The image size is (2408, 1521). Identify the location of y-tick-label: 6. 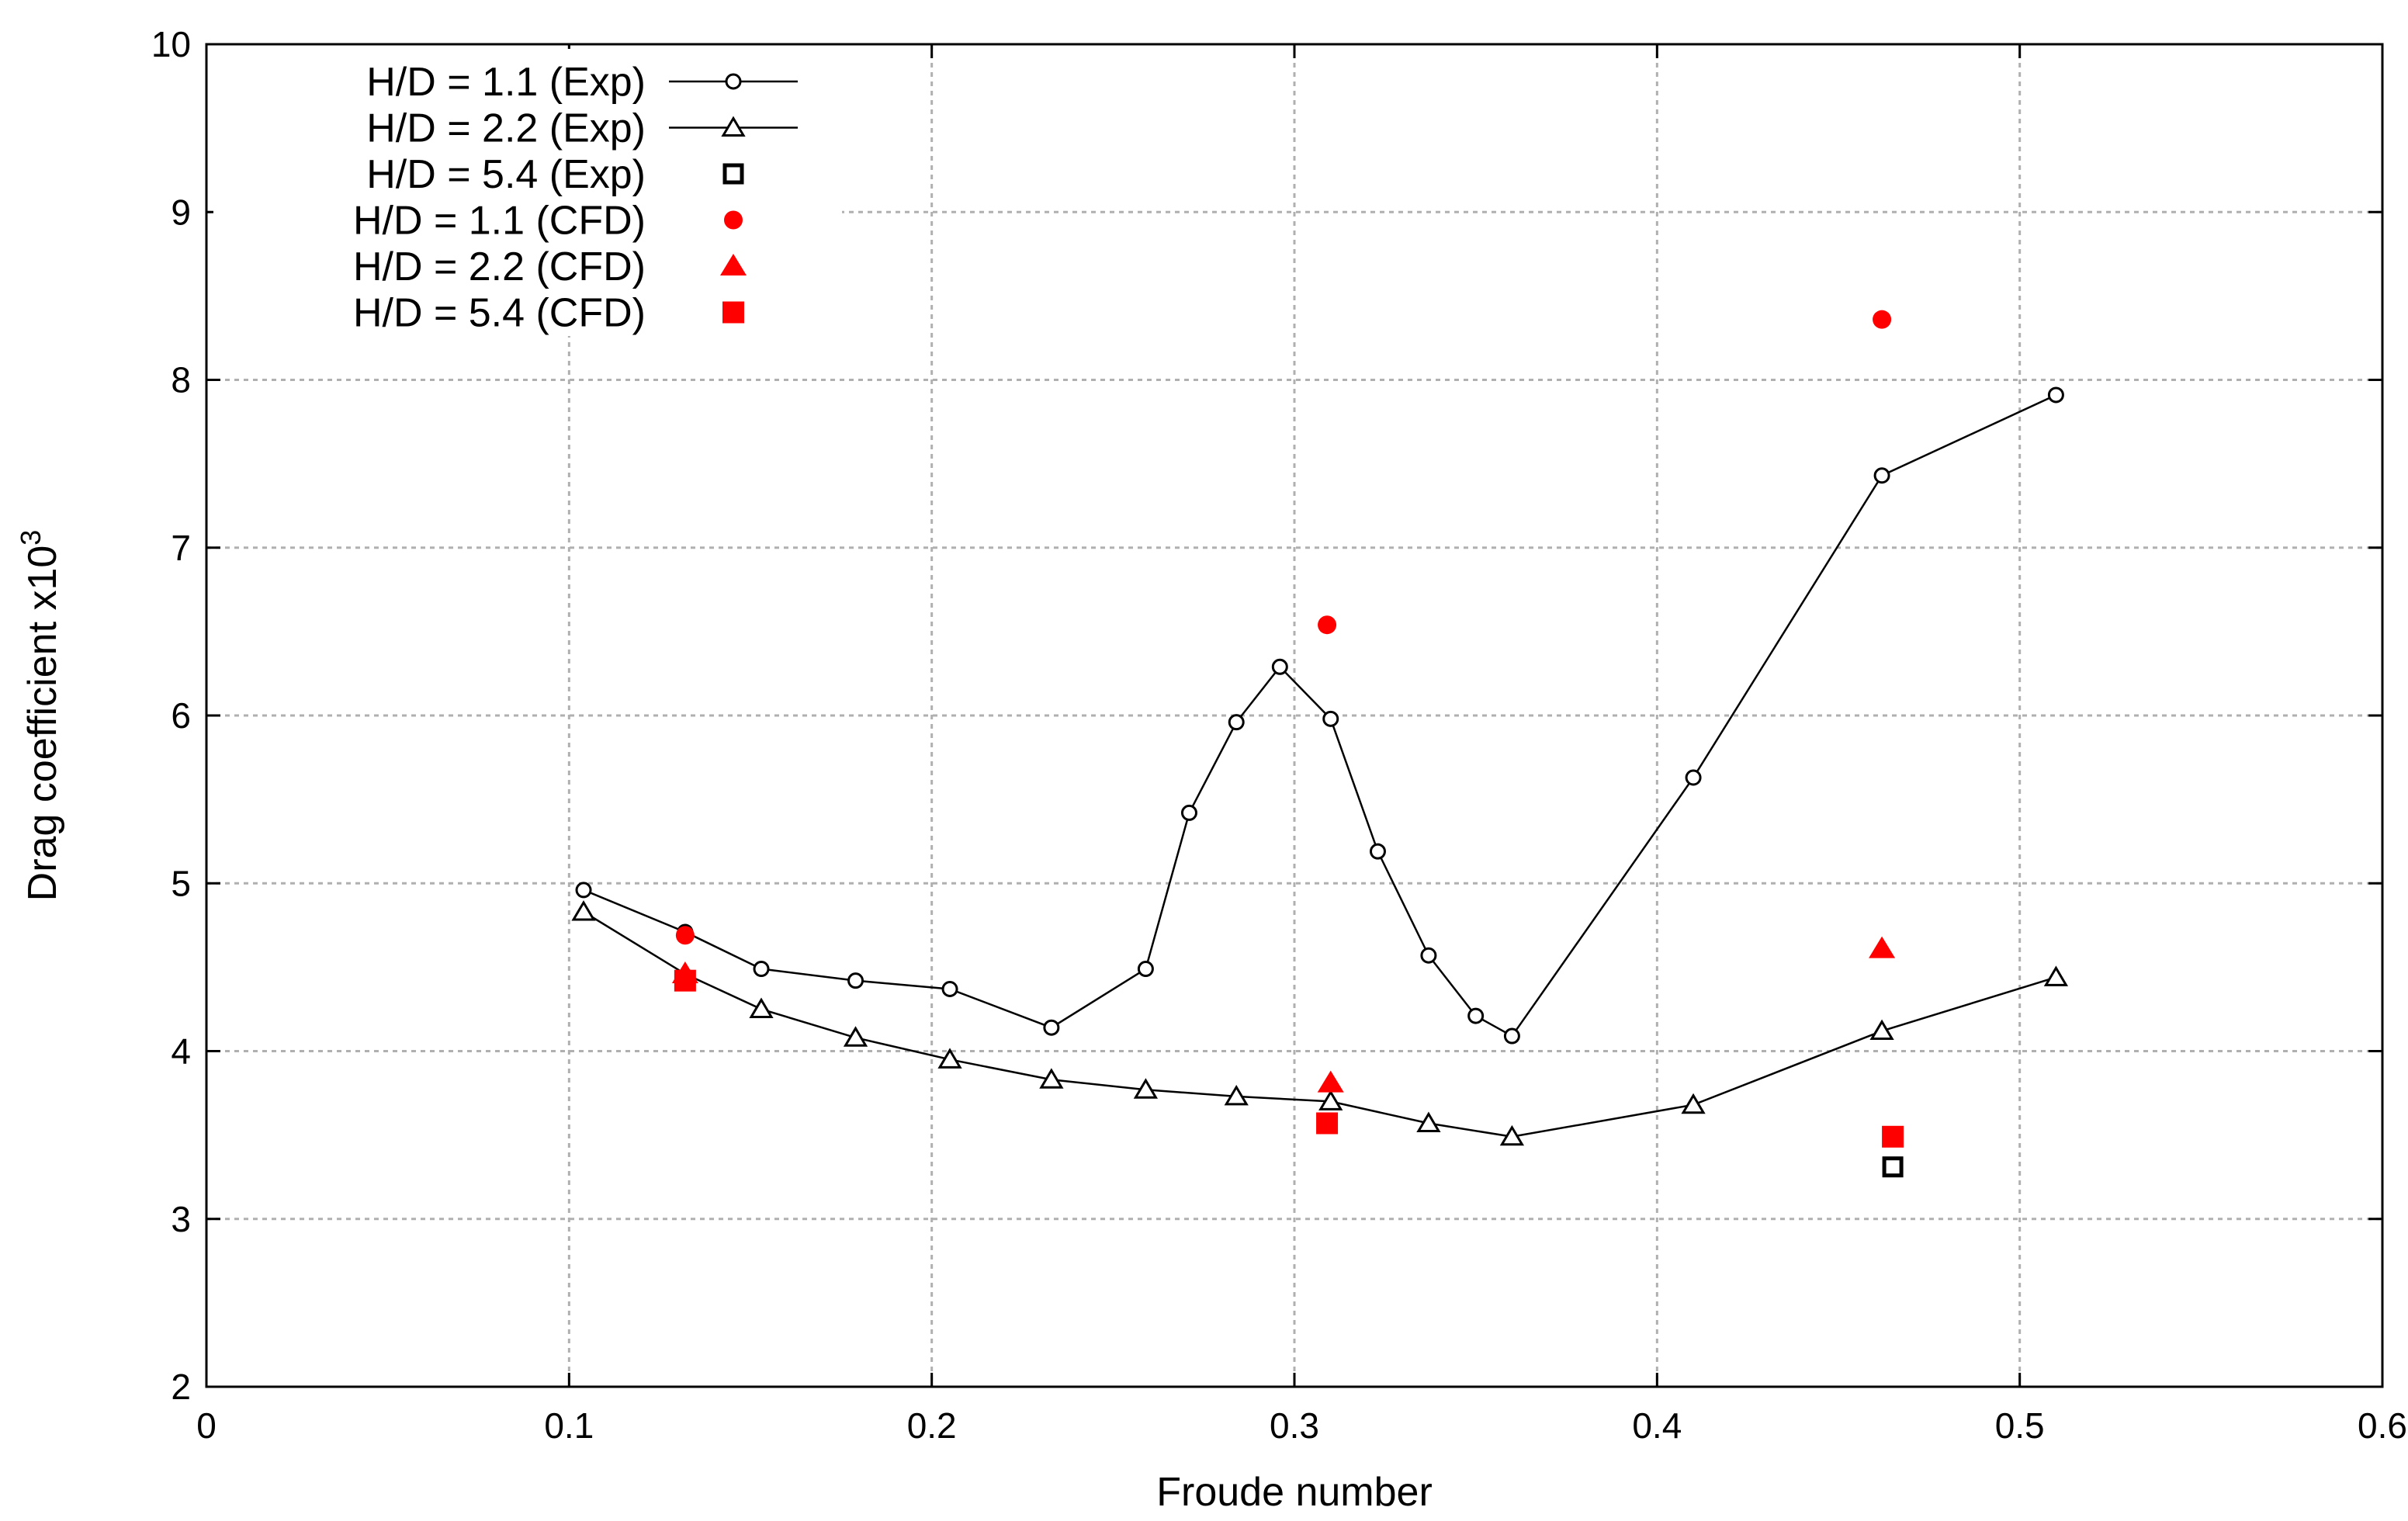
(181, 715).